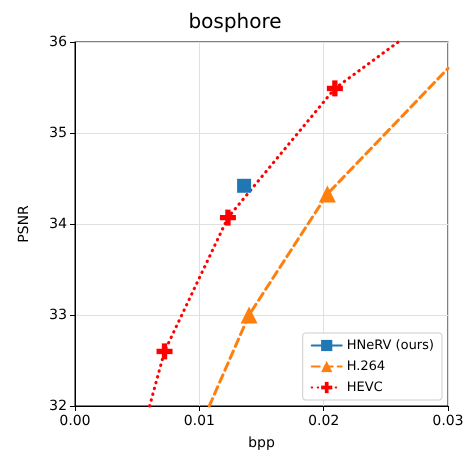  What do you see at coordinates (324, 421) in the screenshot?
I see `x-tick-label: 0.02` at bounding box center [324, 421].